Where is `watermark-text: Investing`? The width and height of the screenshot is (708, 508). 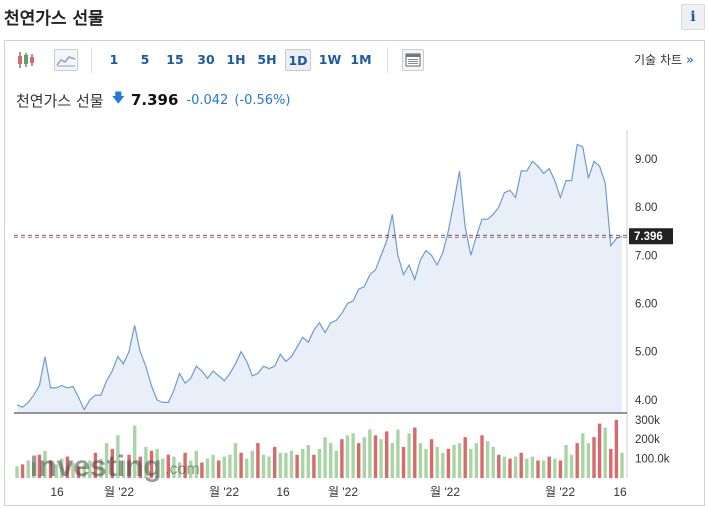 watermark-text: Investing is located at coordinates (96, 466).